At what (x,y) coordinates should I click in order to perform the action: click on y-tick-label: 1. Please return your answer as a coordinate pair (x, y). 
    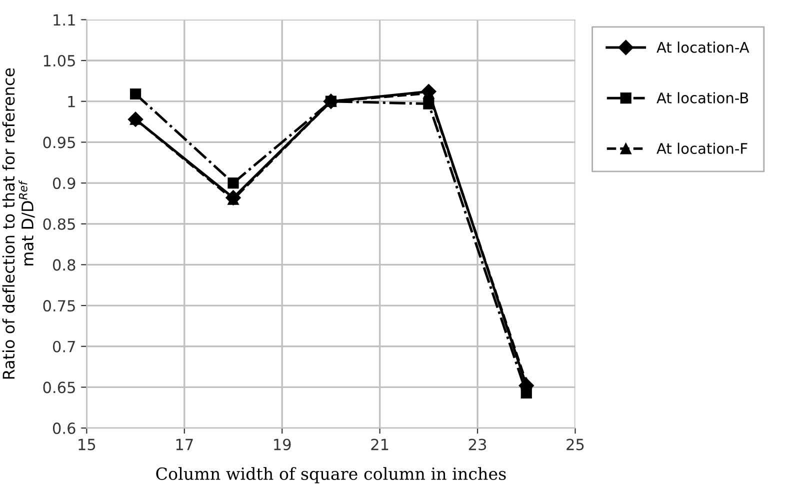
    Looking at the image, I should click on (71, 102).